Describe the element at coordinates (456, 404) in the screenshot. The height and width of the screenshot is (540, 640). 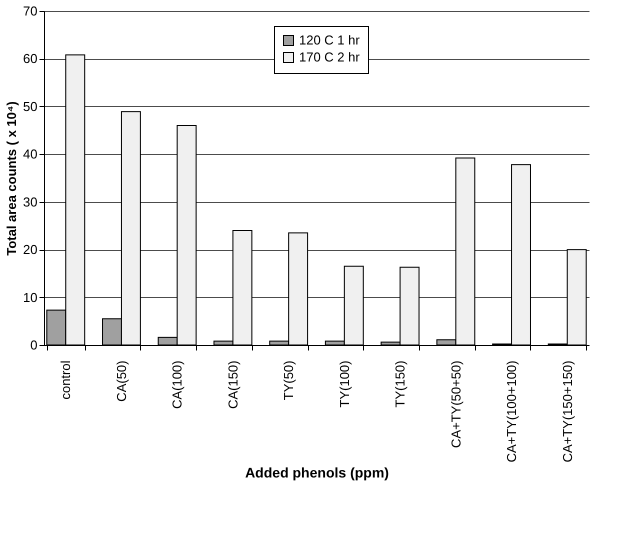
I see `x-tick-label: CA+TY(50+50)` at that location.